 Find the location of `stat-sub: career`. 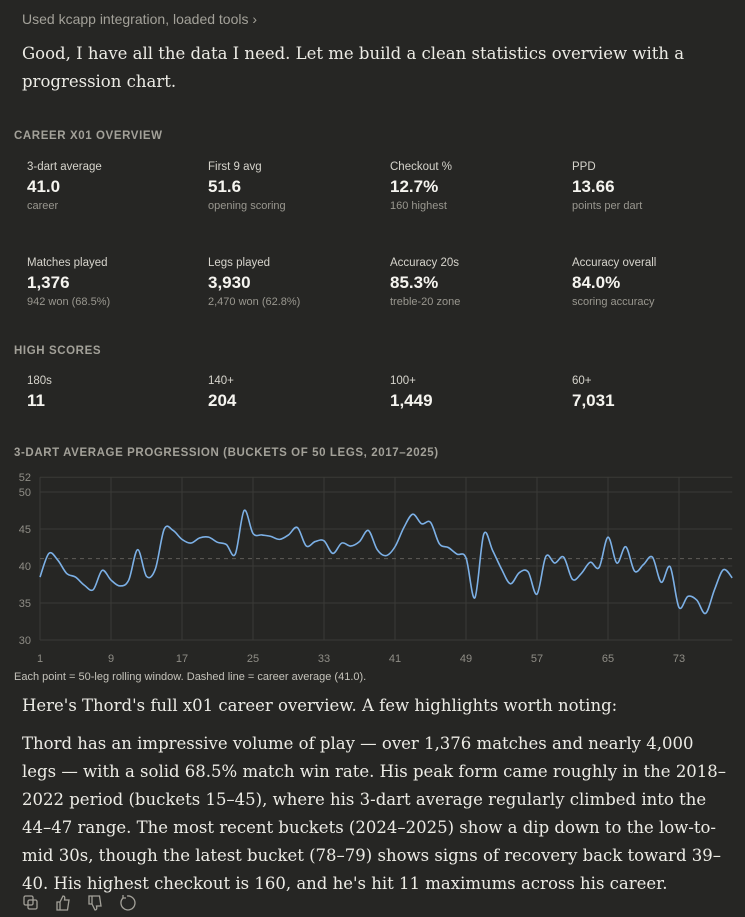

stat-sub: career is located at coordinates (43, 206).